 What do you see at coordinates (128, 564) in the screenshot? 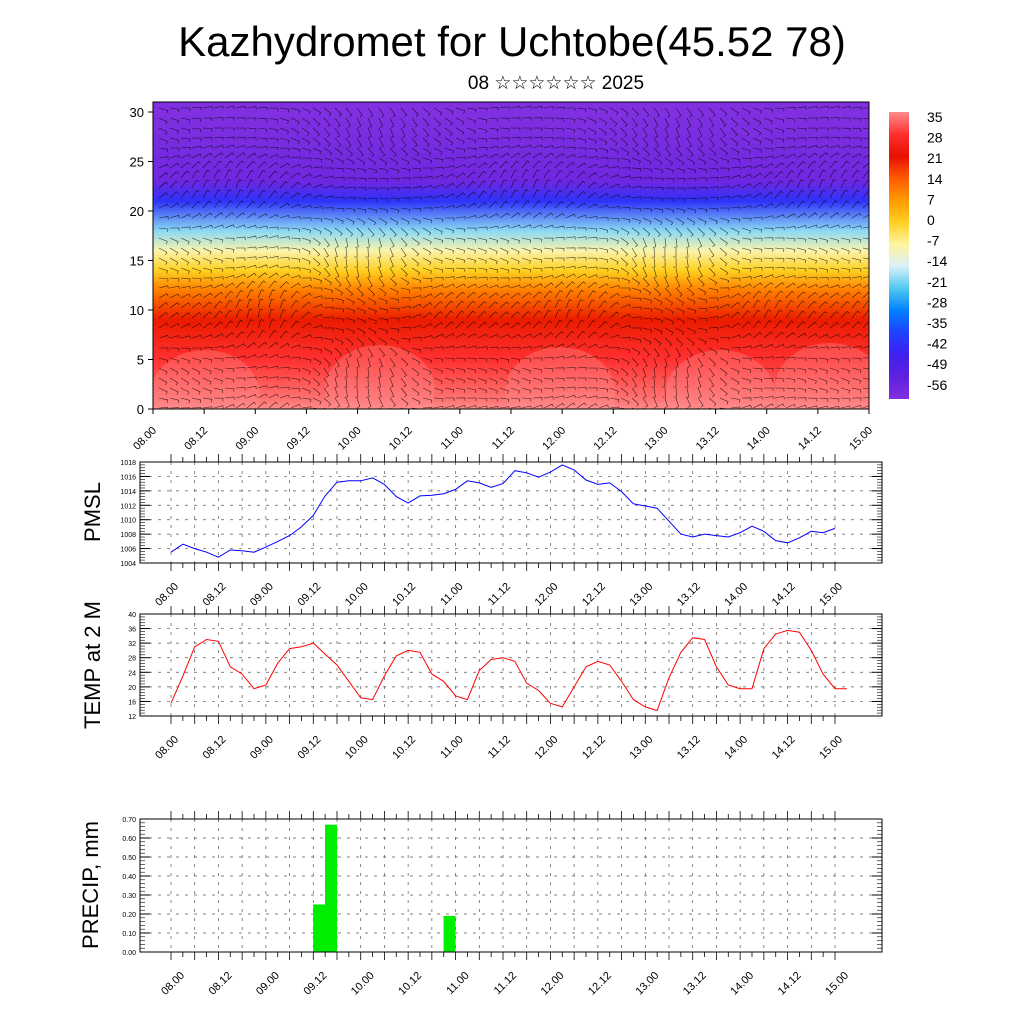
I see `y-tick-label: 1004` at bounding box center [128, 564].